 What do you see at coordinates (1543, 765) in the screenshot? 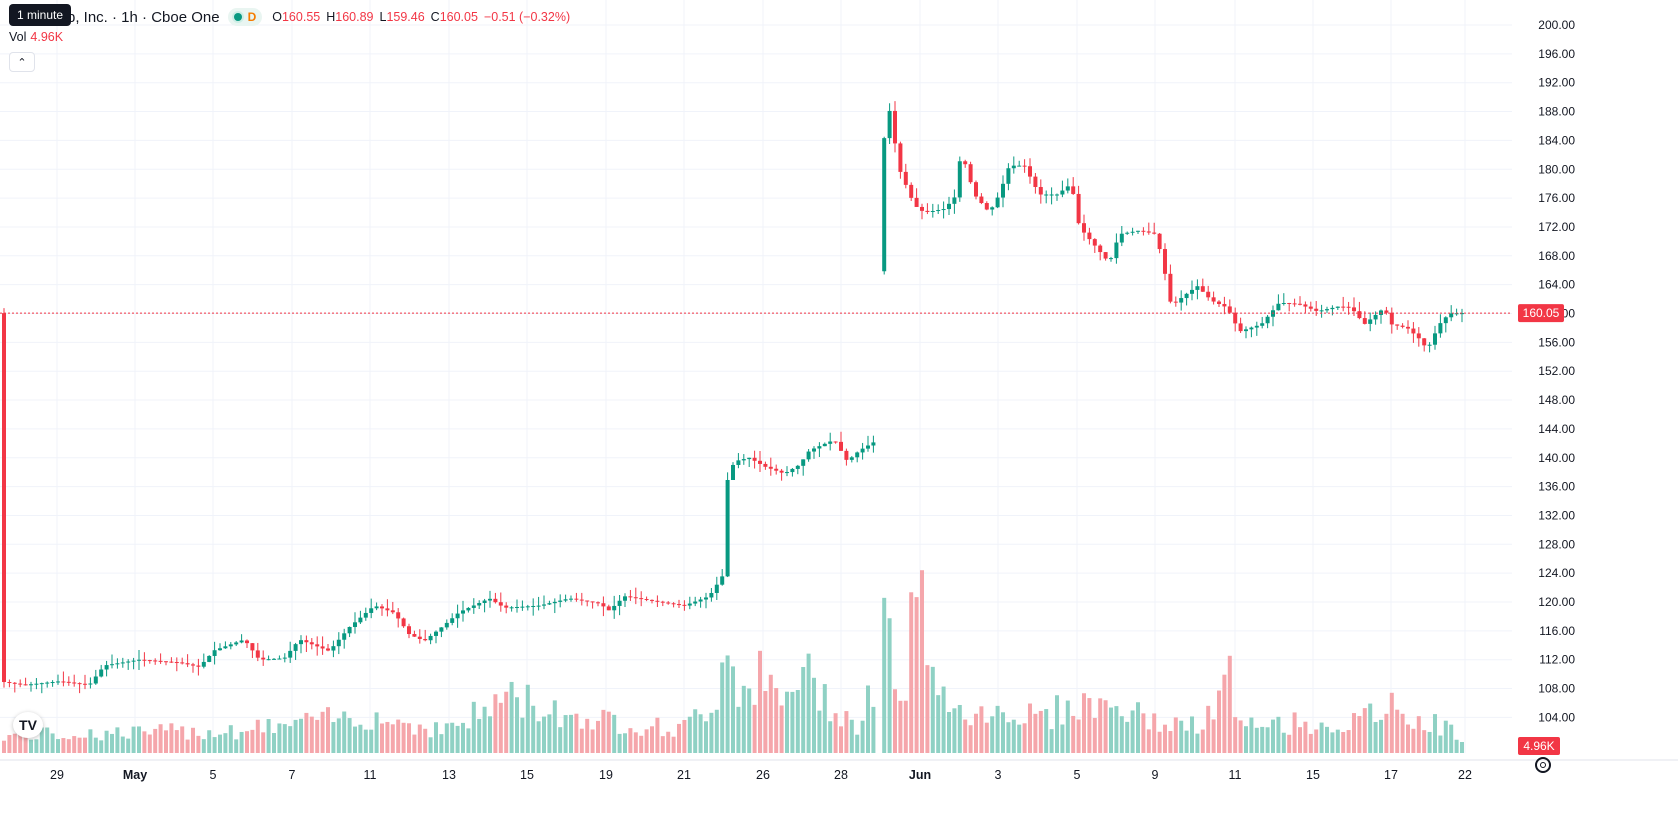
I see `settings-gear-icon` at bounding box center [1543, 765].